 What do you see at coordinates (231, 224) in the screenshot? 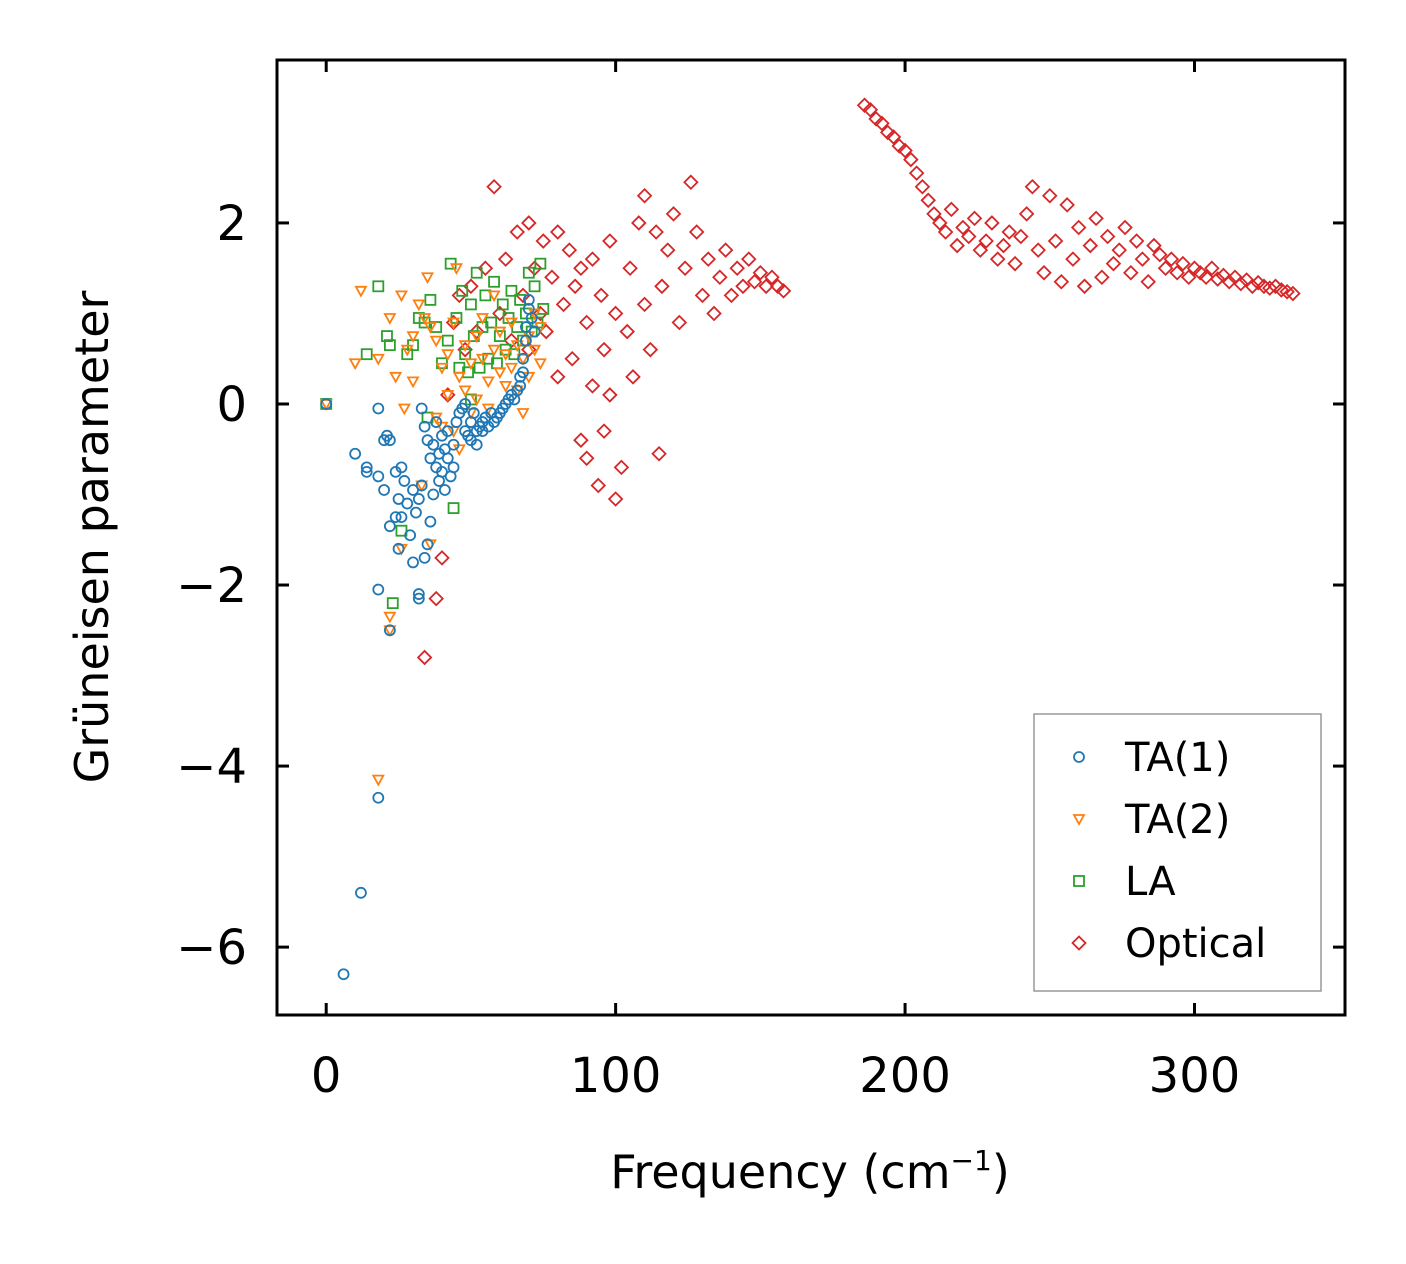
I see `y-tick-label: 2` at bounding box center [231, 224].